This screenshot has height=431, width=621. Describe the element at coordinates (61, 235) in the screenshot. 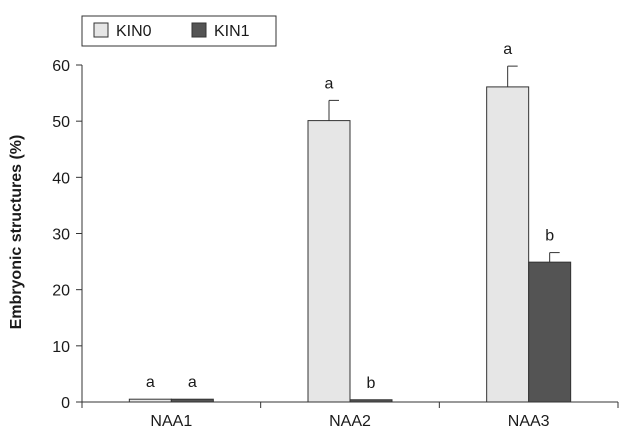

I see `y-tick-label: 30` at that location.